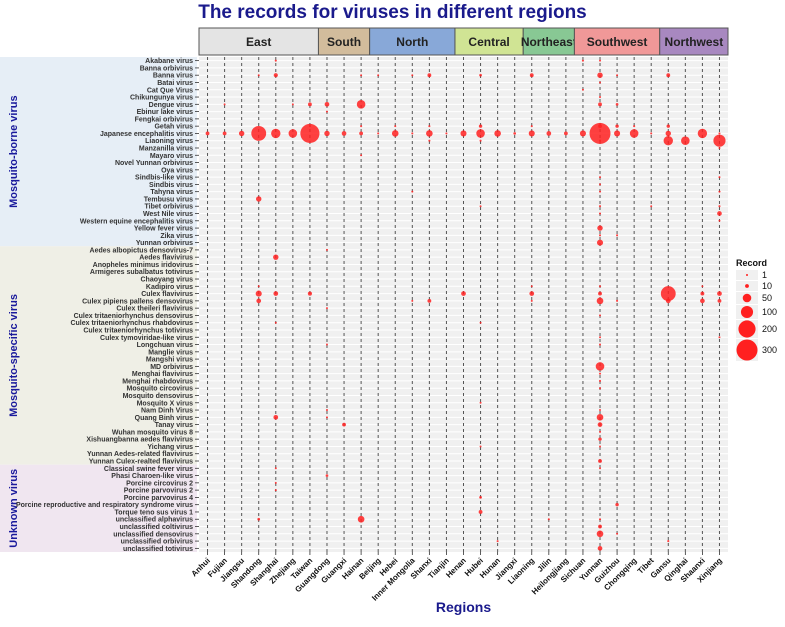 This screenshot has height=627, width=785. Describe the element at coordinates (164, 418) in the screenshot. I see `y-tick-label: Quang Binh virus` at that location.